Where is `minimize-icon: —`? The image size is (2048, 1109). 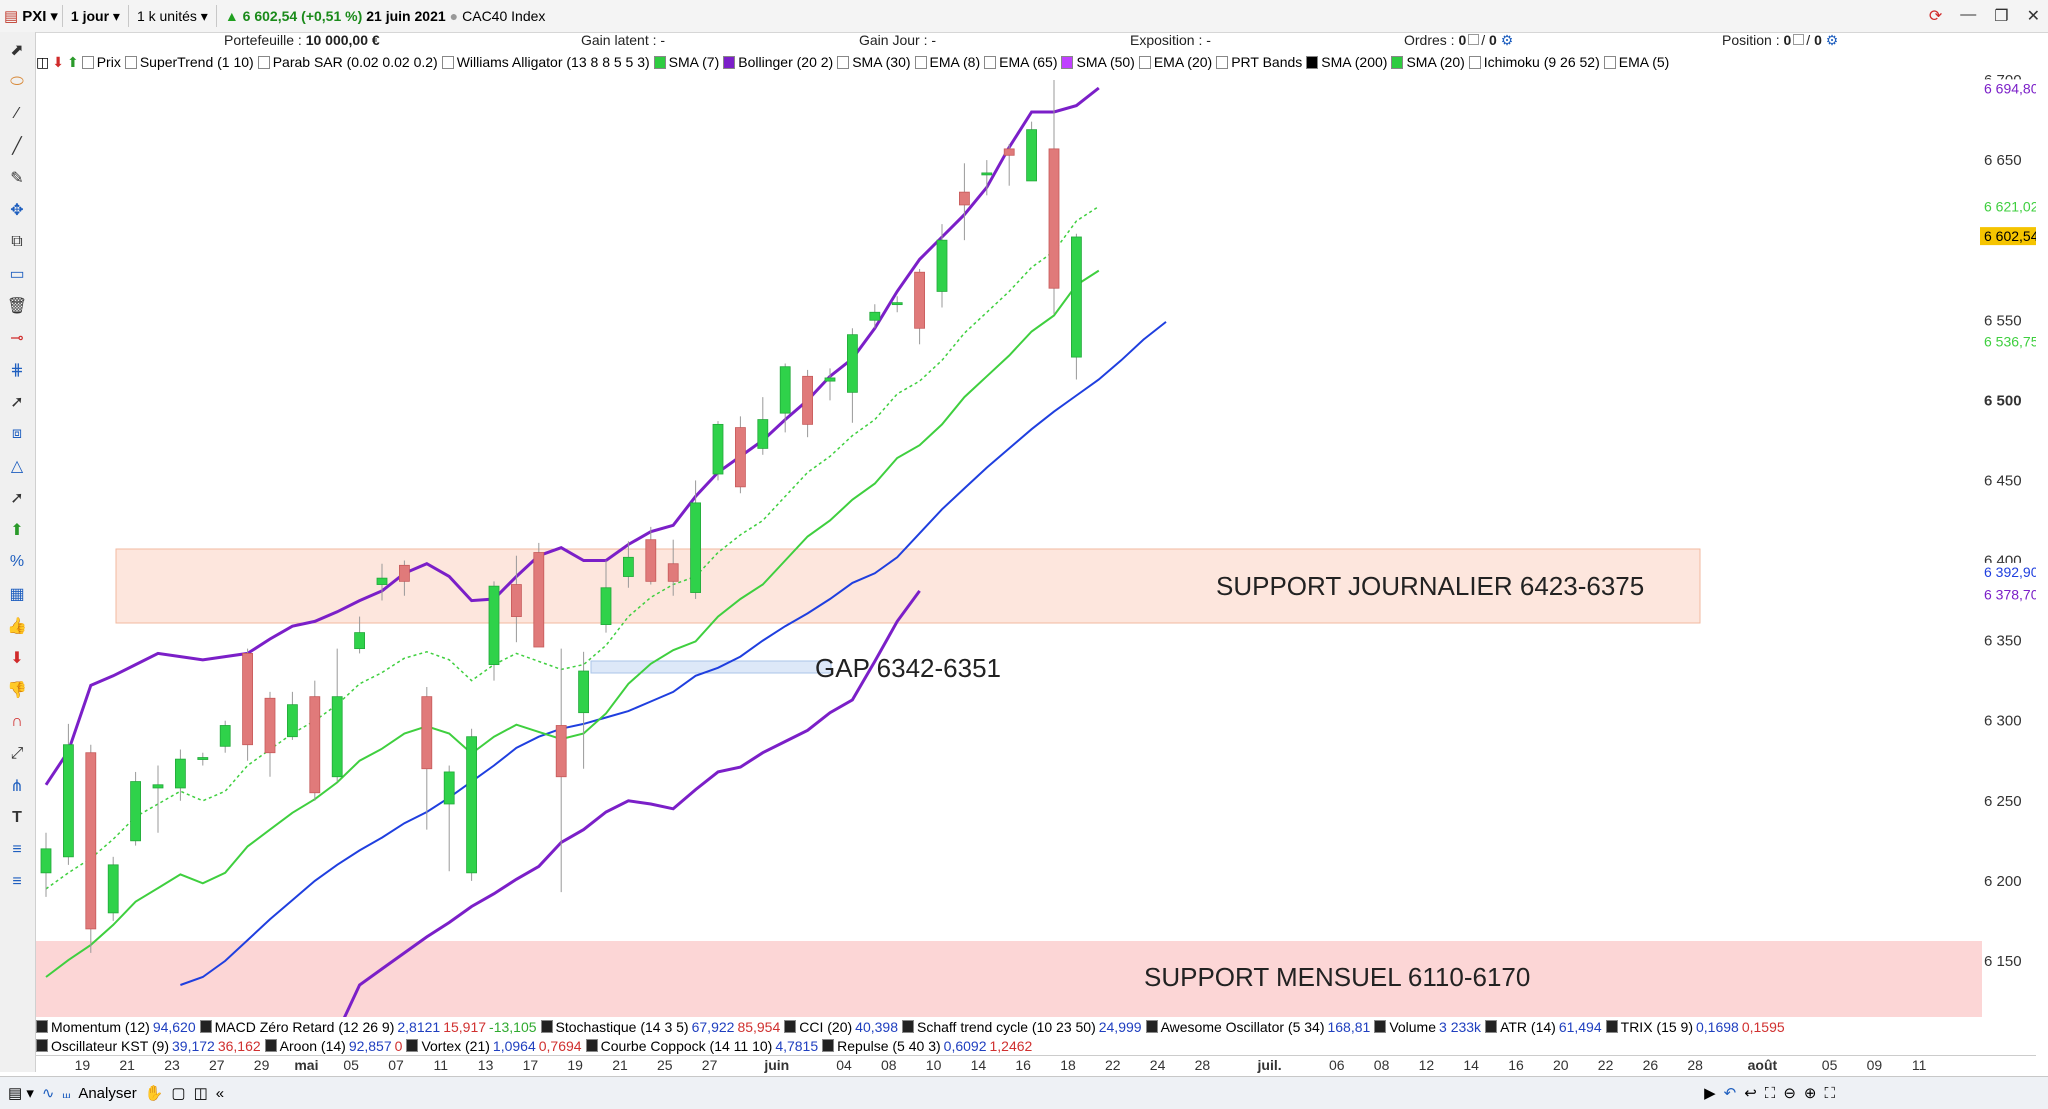 minimize-icon: — is located at coordinates (1968, 14).